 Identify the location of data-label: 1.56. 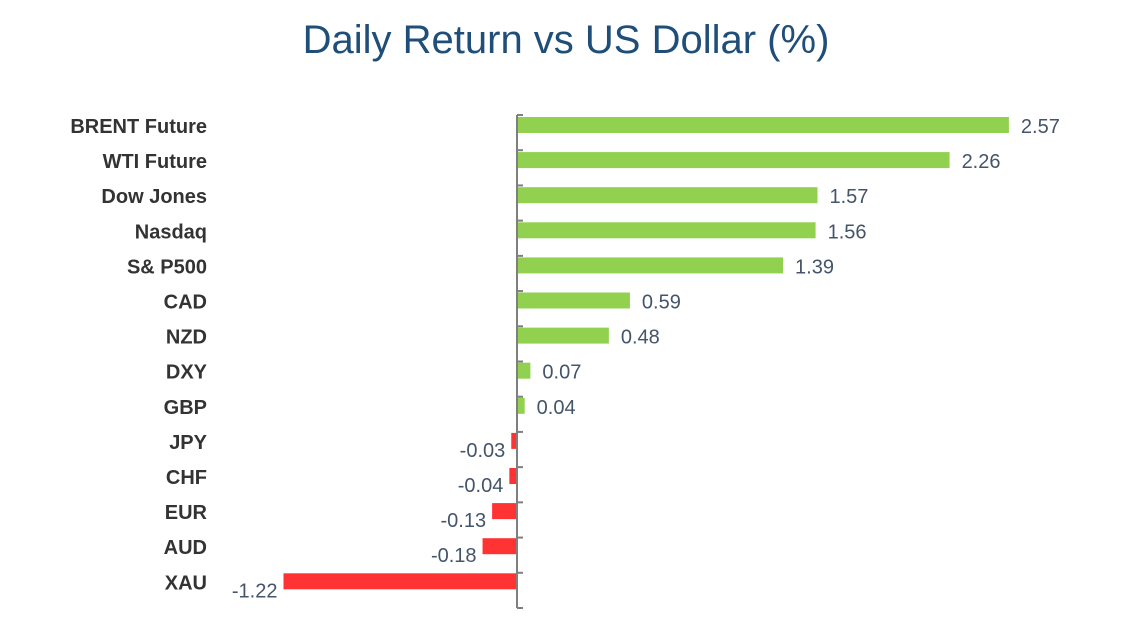
(847, 232).